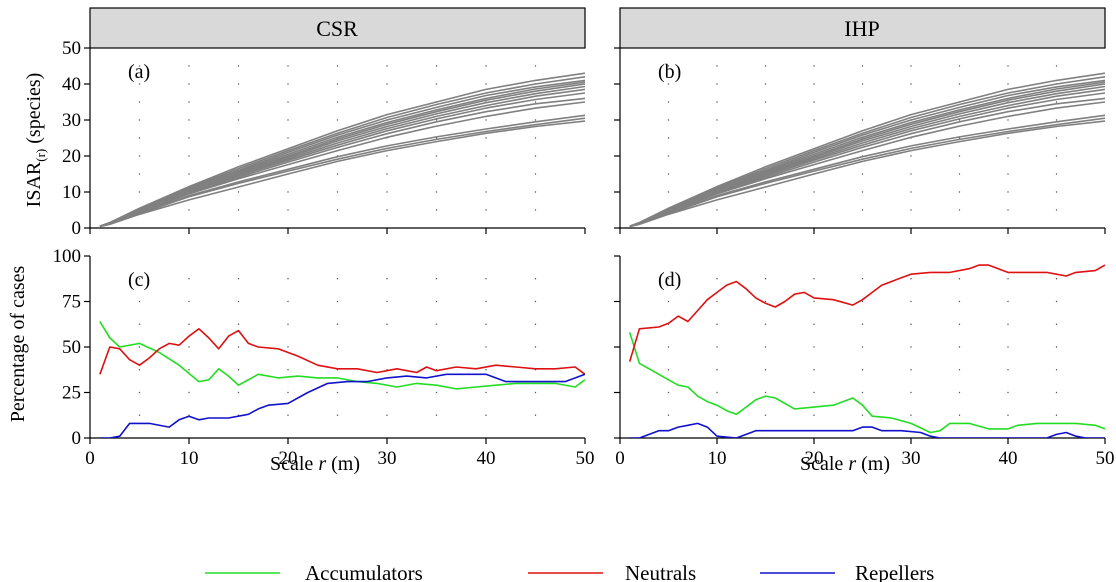 The height and width of the screenshot is (582, 1116). What do you see at coordinates (814, 458) in the screenshot?
I see `x-tick-label: 20` at bounding box center [814, 458].